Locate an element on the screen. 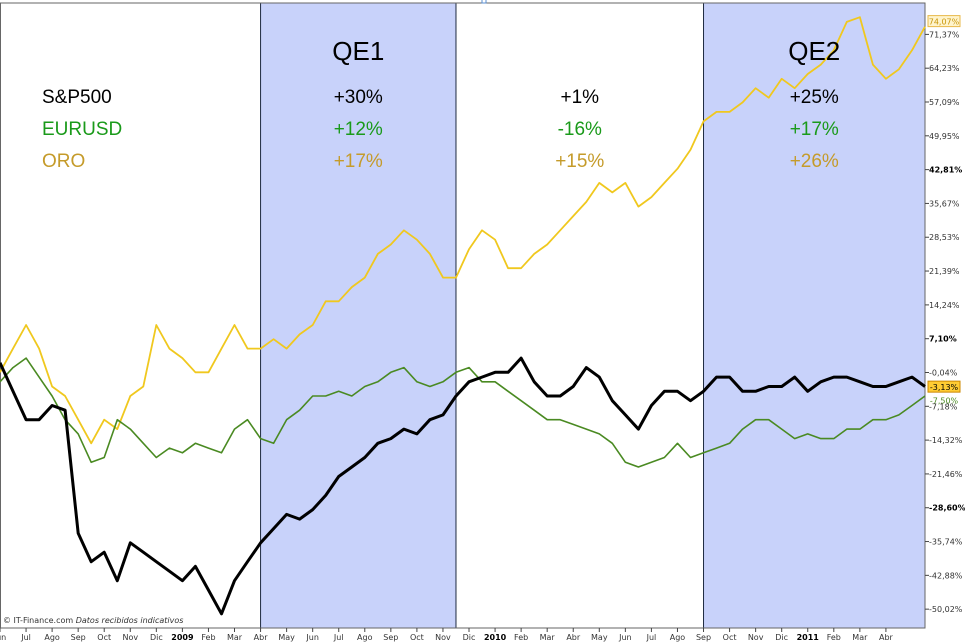  oro-last-box is located at coordinates (944, 21).